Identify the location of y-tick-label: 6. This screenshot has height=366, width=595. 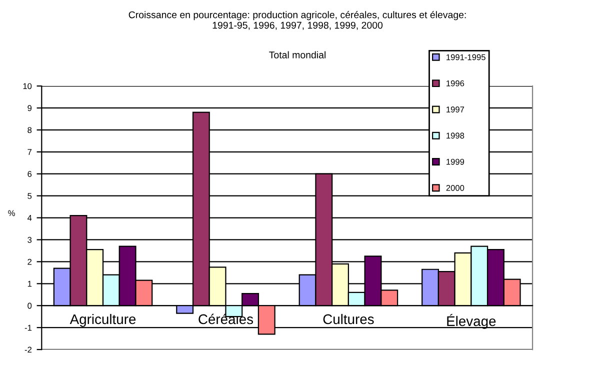
(30, 174).